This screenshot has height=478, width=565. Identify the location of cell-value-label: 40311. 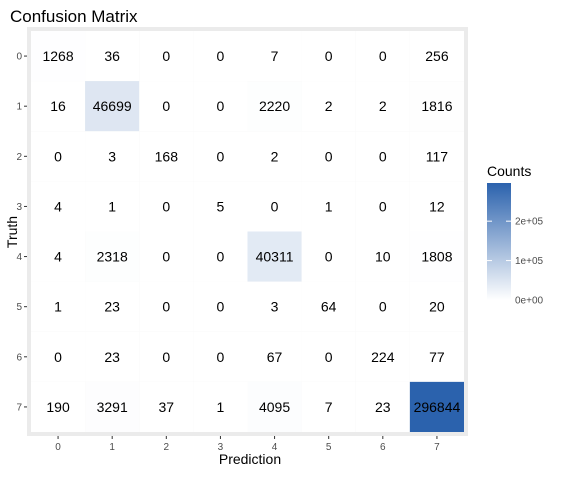
(275, 257).